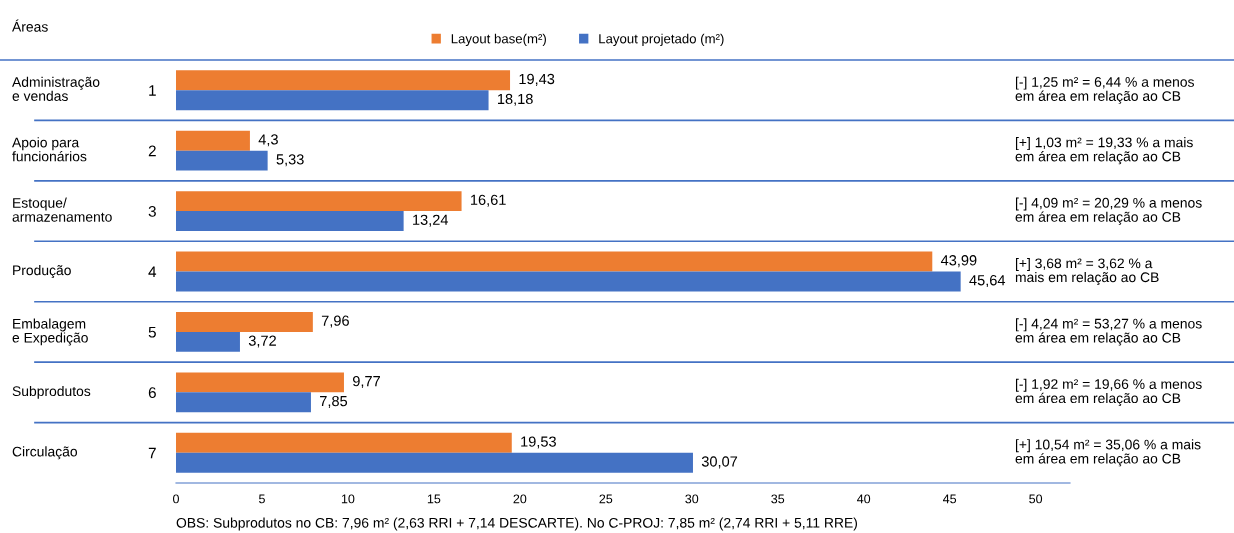 This screenshot has height=533, width=1234. Describe the element at coordinates (152, 453) in the screenshot. I see `y-tick-label: 7` at that location.